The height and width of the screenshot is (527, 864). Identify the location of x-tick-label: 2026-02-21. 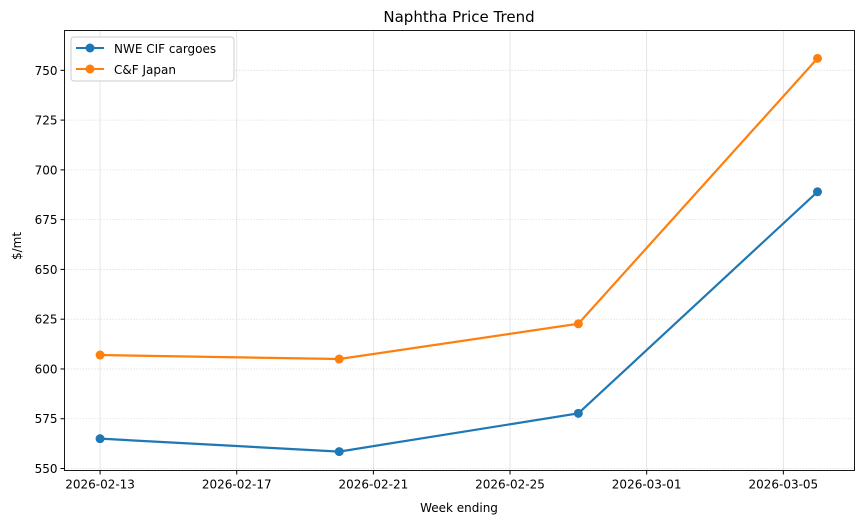
(374, 485).